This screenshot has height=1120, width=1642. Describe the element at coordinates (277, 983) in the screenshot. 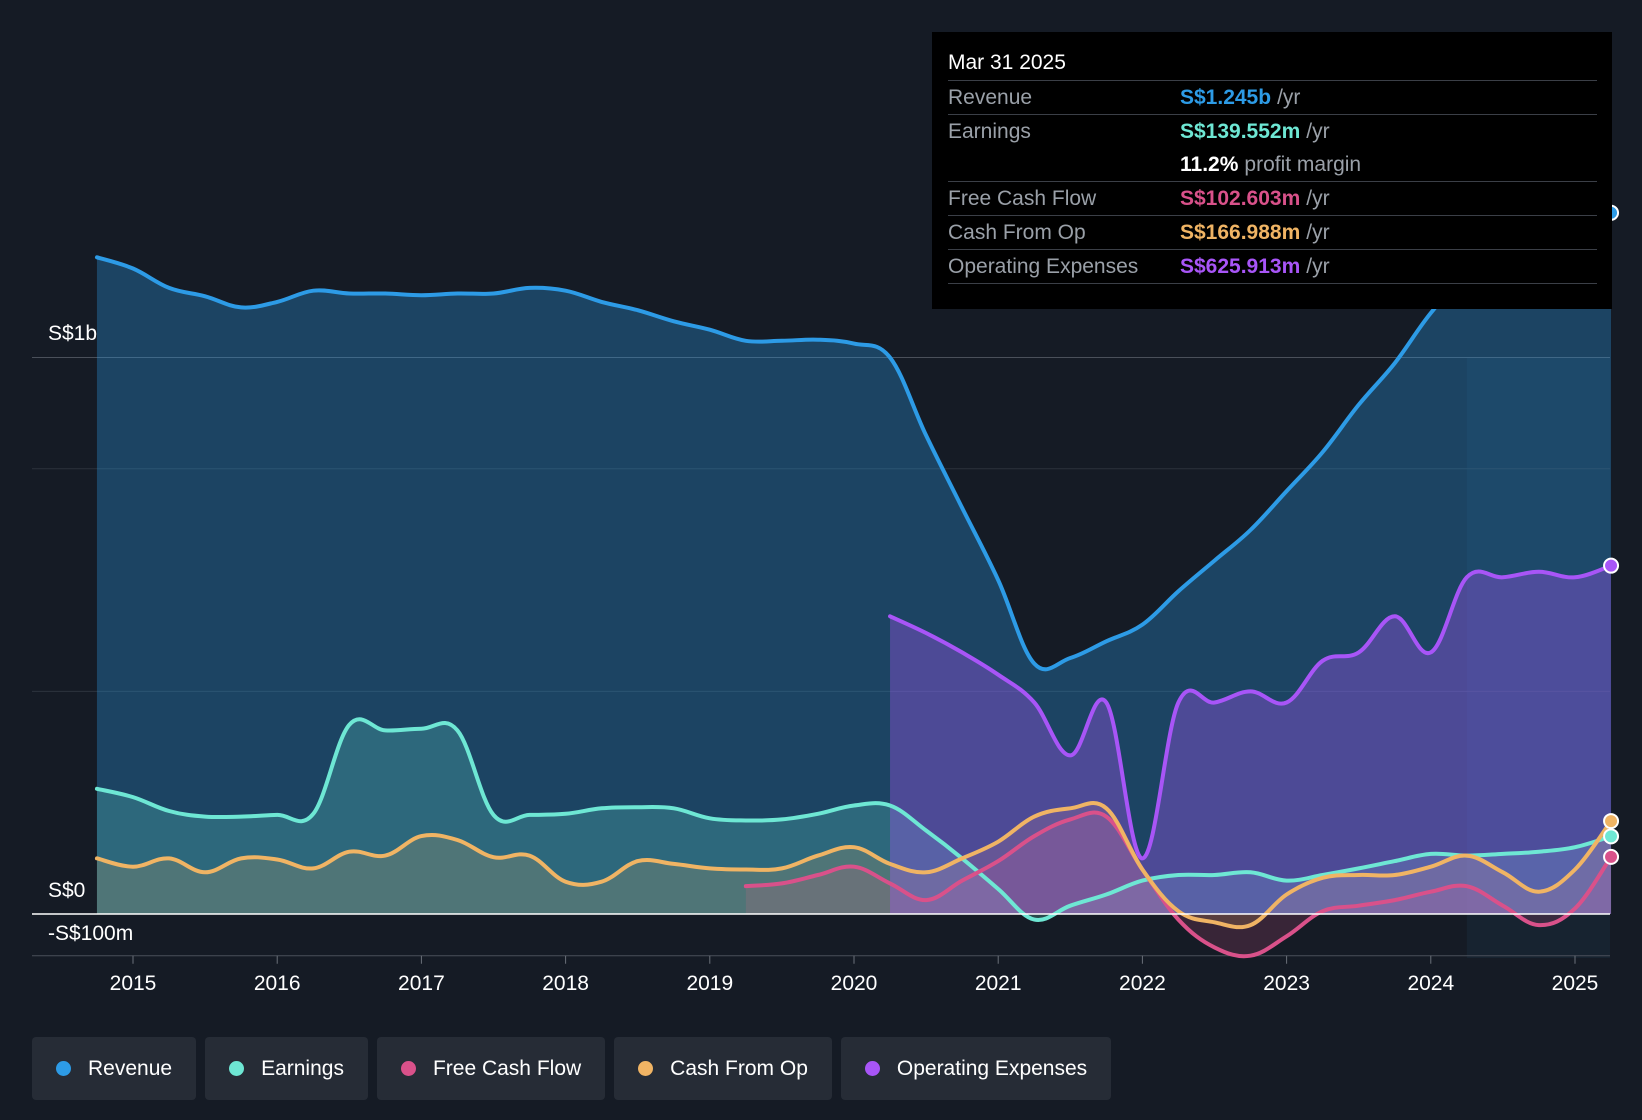

I see `x-tick-label: 2016` at that location.